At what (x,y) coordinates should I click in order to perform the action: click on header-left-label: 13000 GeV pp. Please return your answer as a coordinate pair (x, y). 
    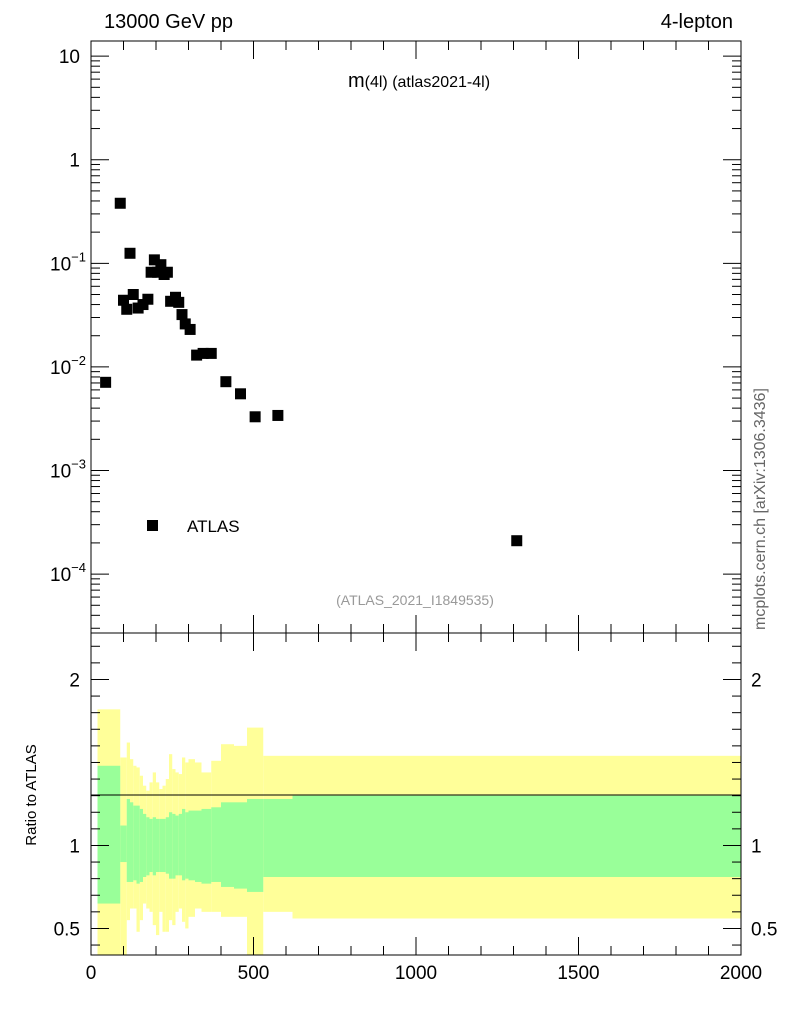
    Looking at the image, I should click on (168, 22).